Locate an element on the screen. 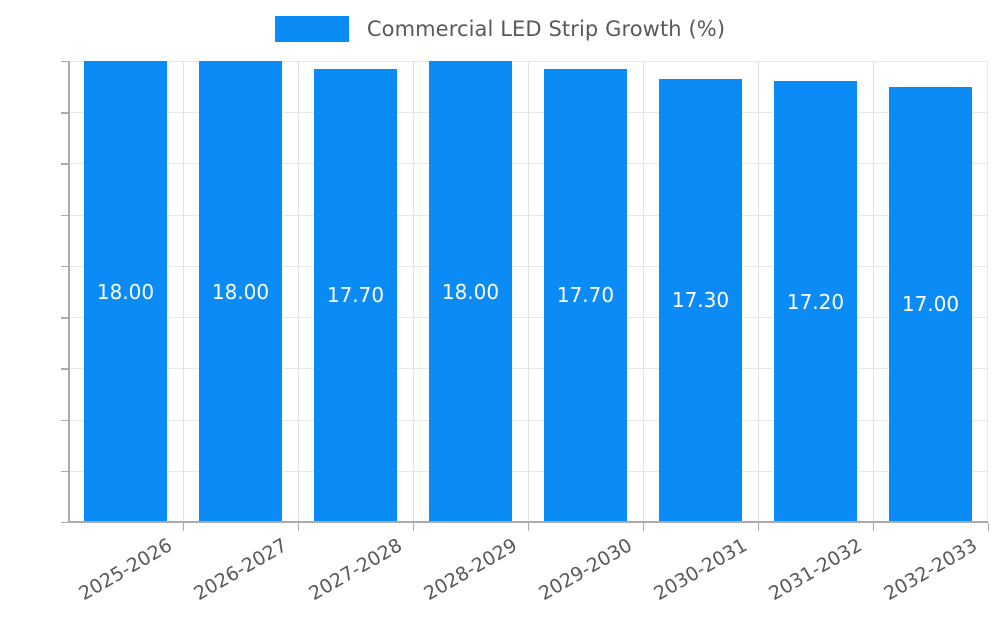 The width and height of the screenshot is (1000, 633). y-axis-spine is located at coordinates (69, 291).